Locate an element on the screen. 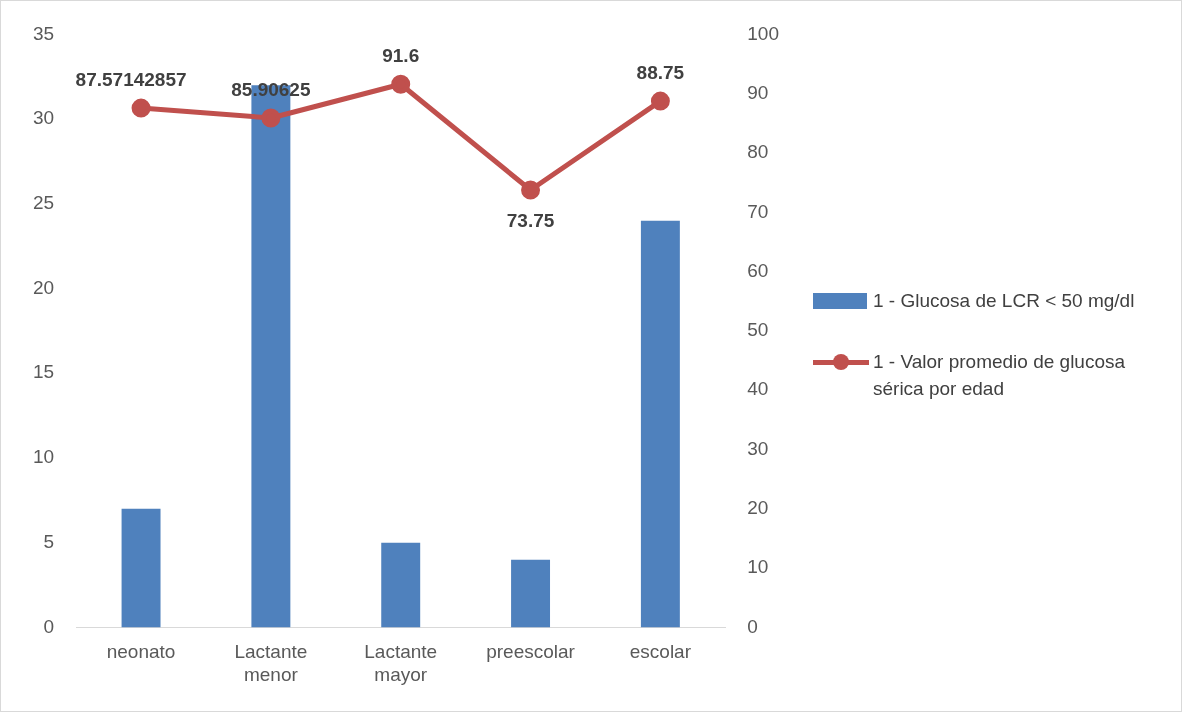  x-tick-label: preescolar is located at coordinates (531, 652).